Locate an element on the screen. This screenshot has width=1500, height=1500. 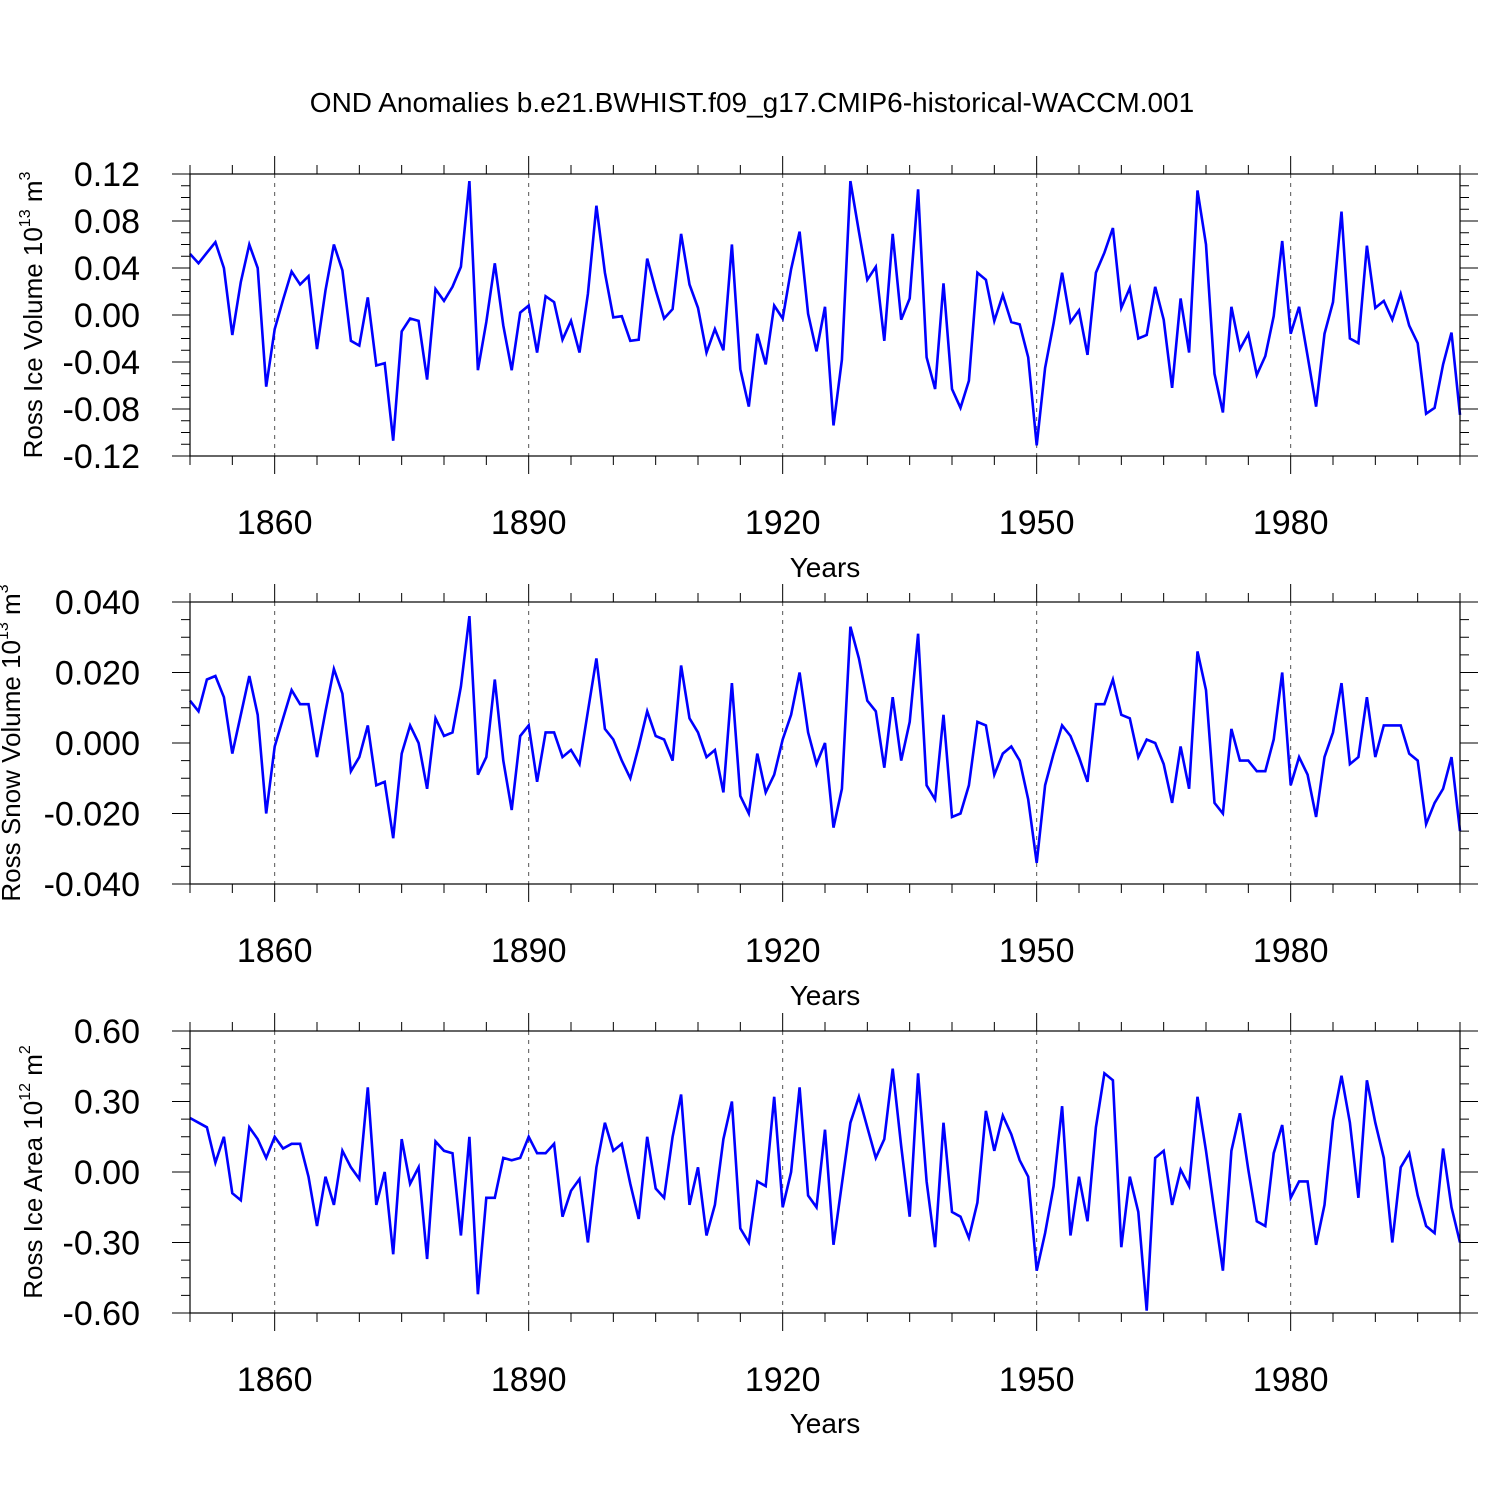
y-tick-label: -0.08 is located at coordinates (102, 410).